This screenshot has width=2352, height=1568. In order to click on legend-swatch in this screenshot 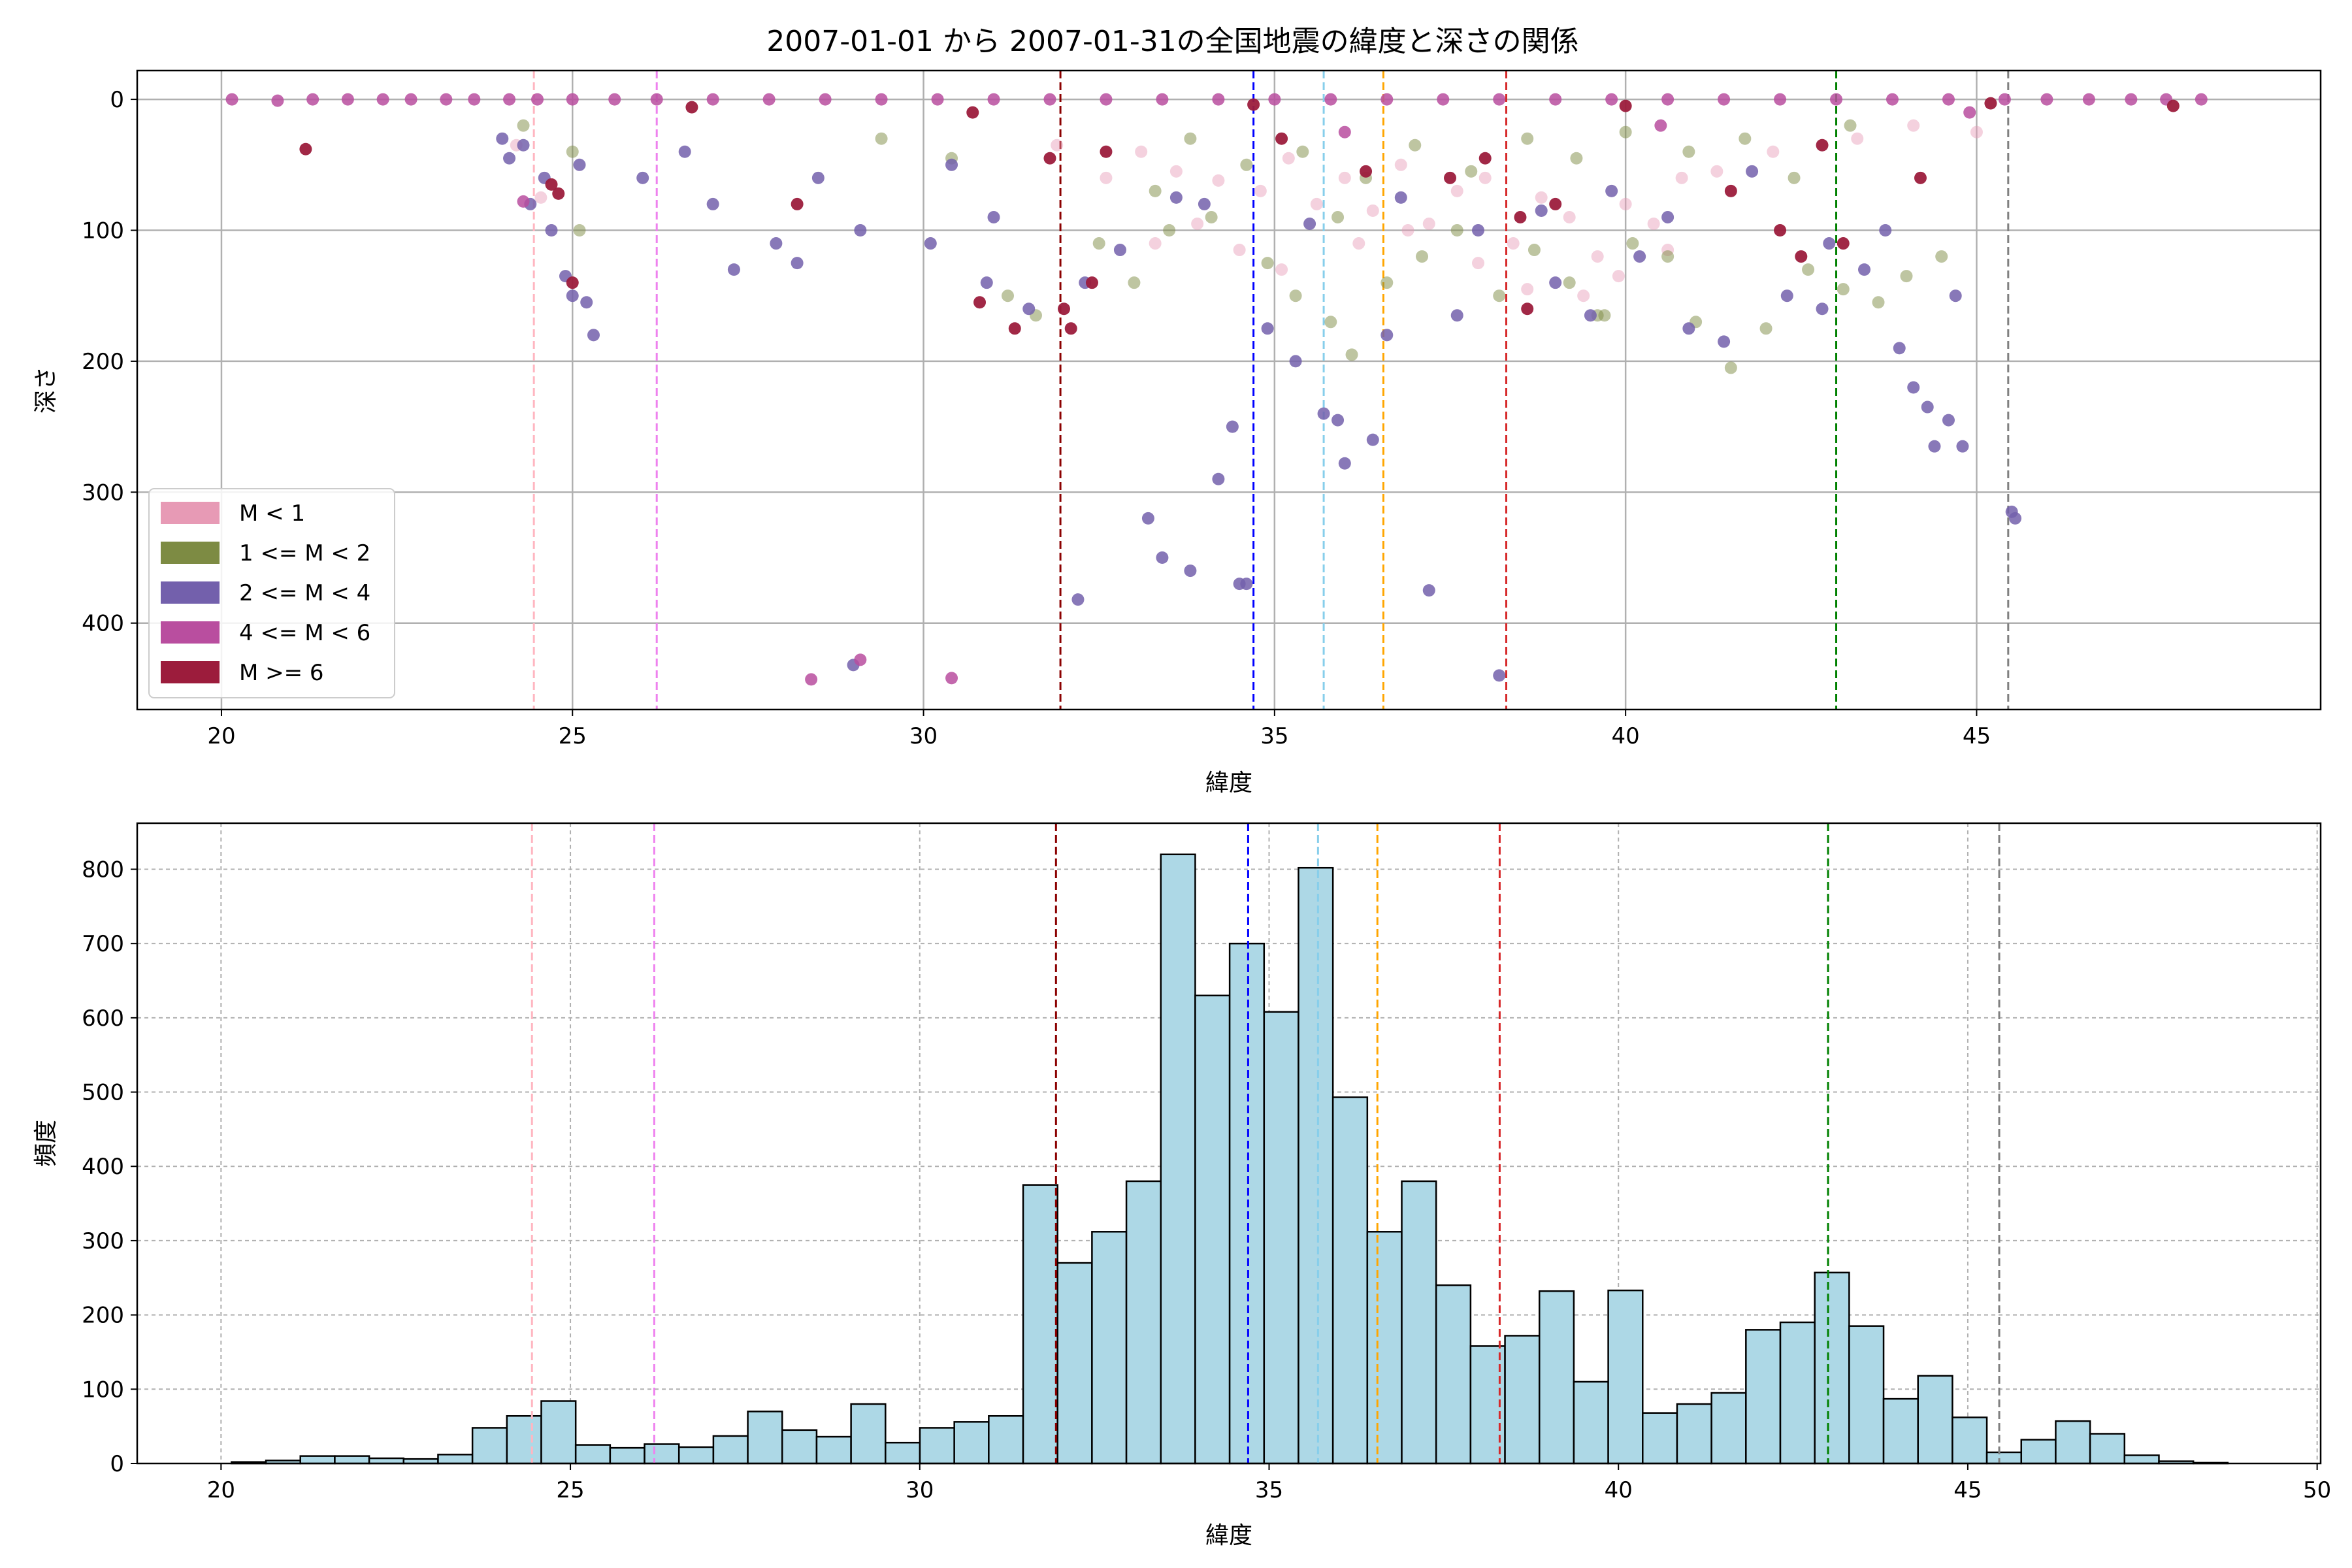, I will do `click(190, 672)`.